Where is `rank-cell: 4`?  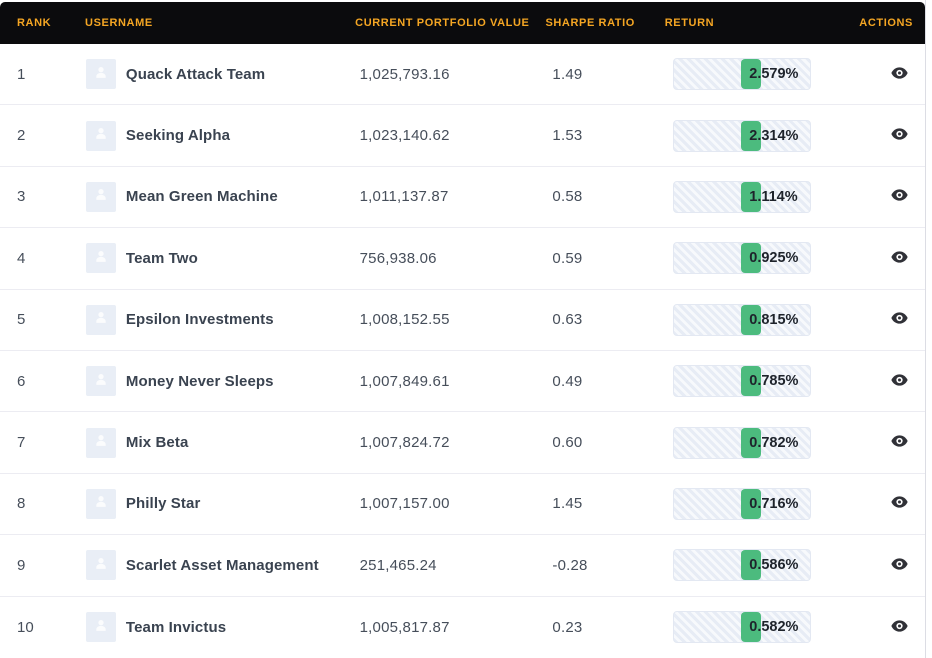 rank-cell: 4 is located at coordinates (21, 258).